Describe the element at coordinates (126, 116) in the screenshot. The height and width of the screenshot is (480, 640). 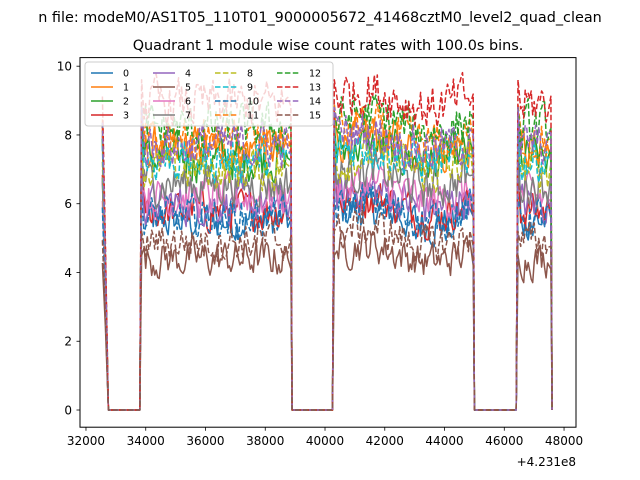
I see `legend-label-3: 3` at that location.